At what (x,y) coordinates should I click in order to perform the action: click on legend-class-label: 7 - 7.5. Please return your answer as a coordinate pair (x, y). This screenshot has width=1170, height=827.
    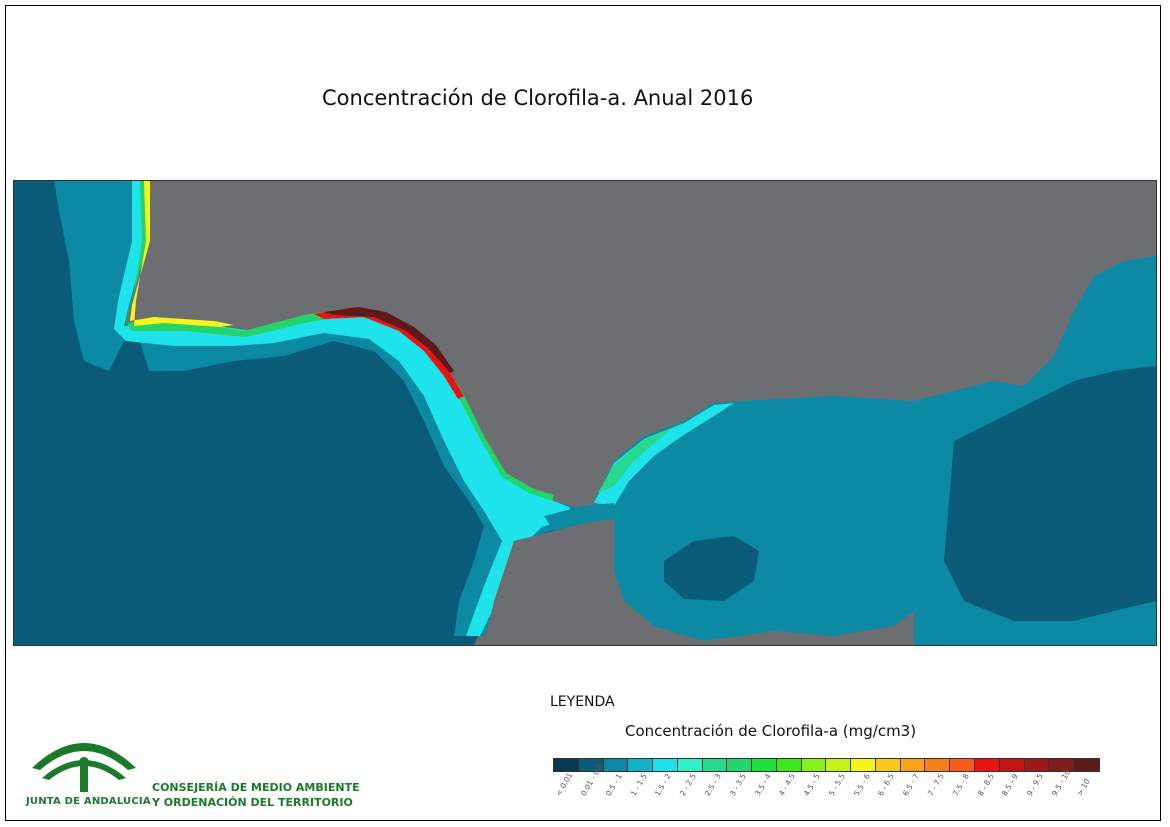
    Looking at the image, I should click on (935, 785).